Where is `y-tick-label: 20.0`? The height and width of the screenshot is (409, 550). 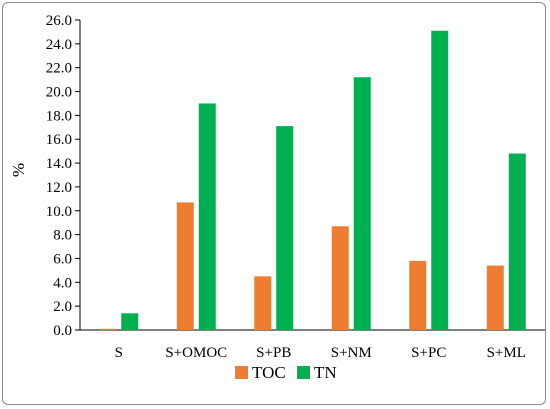 y-tick-label: 20.0 is located at coordinates (59, 93).